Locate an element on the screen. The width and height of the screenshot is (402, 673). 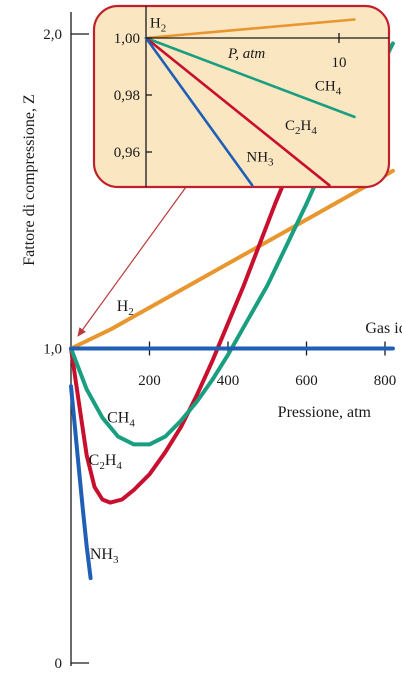
x-tick-label: 200 is located at coordinates (149, 381).